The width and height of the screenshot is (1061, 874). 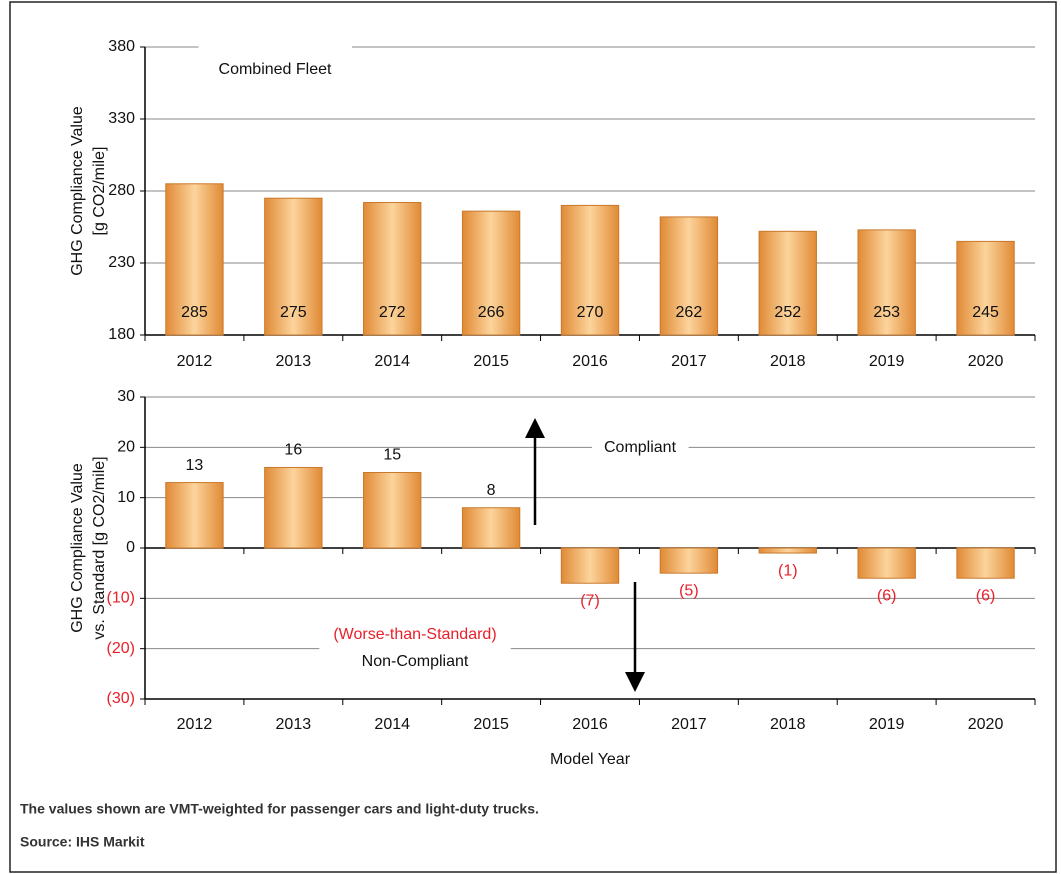 What do you see at coordinates (392, 312) in the screenshot?
I see `value-label: 272` at bounding box center [392, 312].